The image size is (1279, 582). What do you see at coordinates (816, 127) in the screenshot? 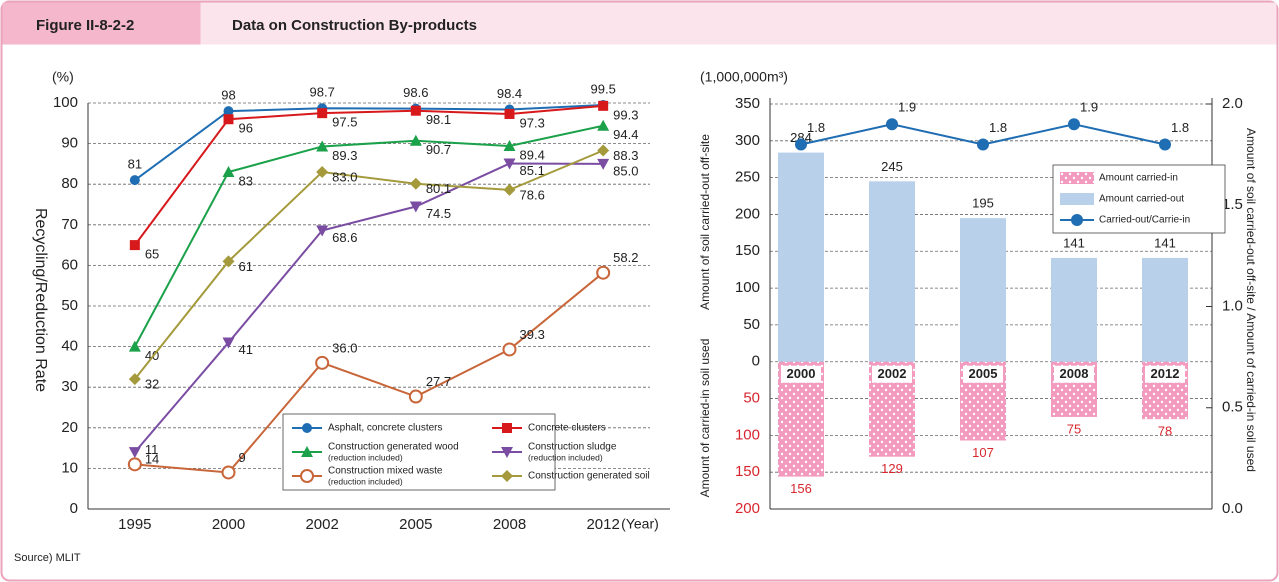
I see `data-label: 1.8` at bounding box center [816, 127].